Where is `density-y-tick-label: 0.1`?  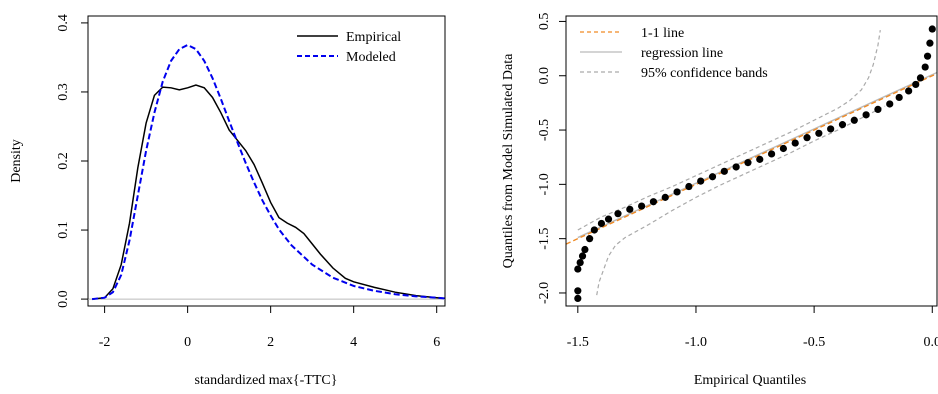 density-y-tick-label: 0.1 is located at coordinates (63, 230).